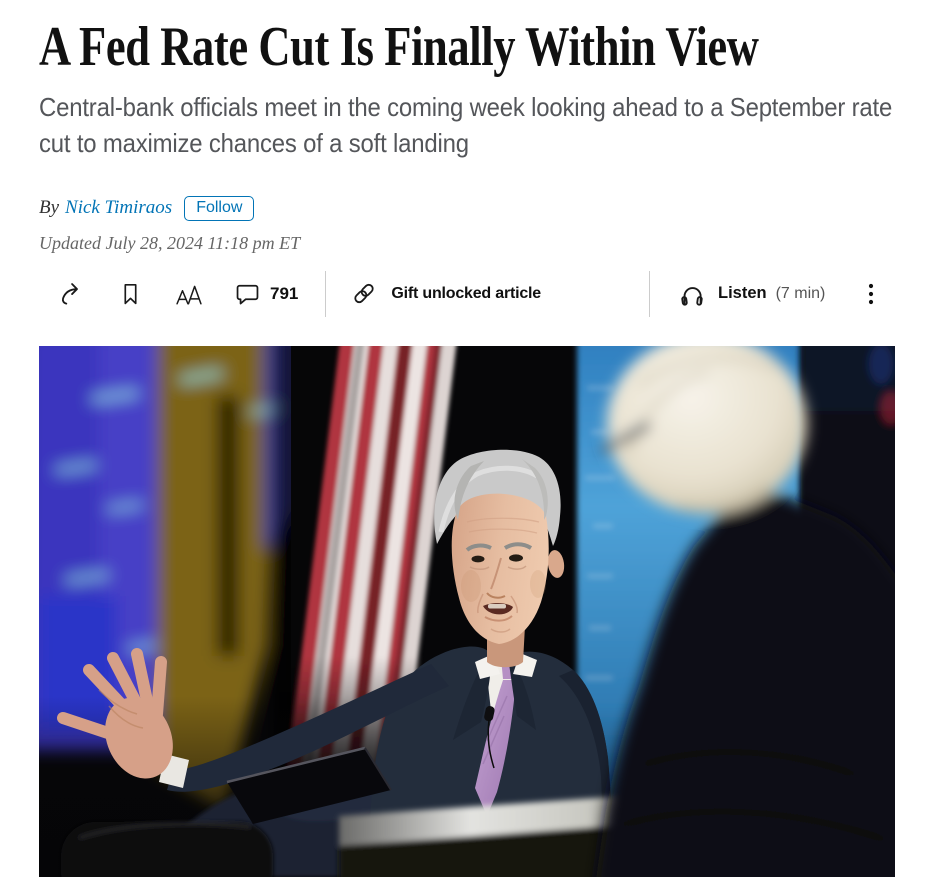 The image size is (934, 881). I want to click on more-options-button, so click(871, 294).